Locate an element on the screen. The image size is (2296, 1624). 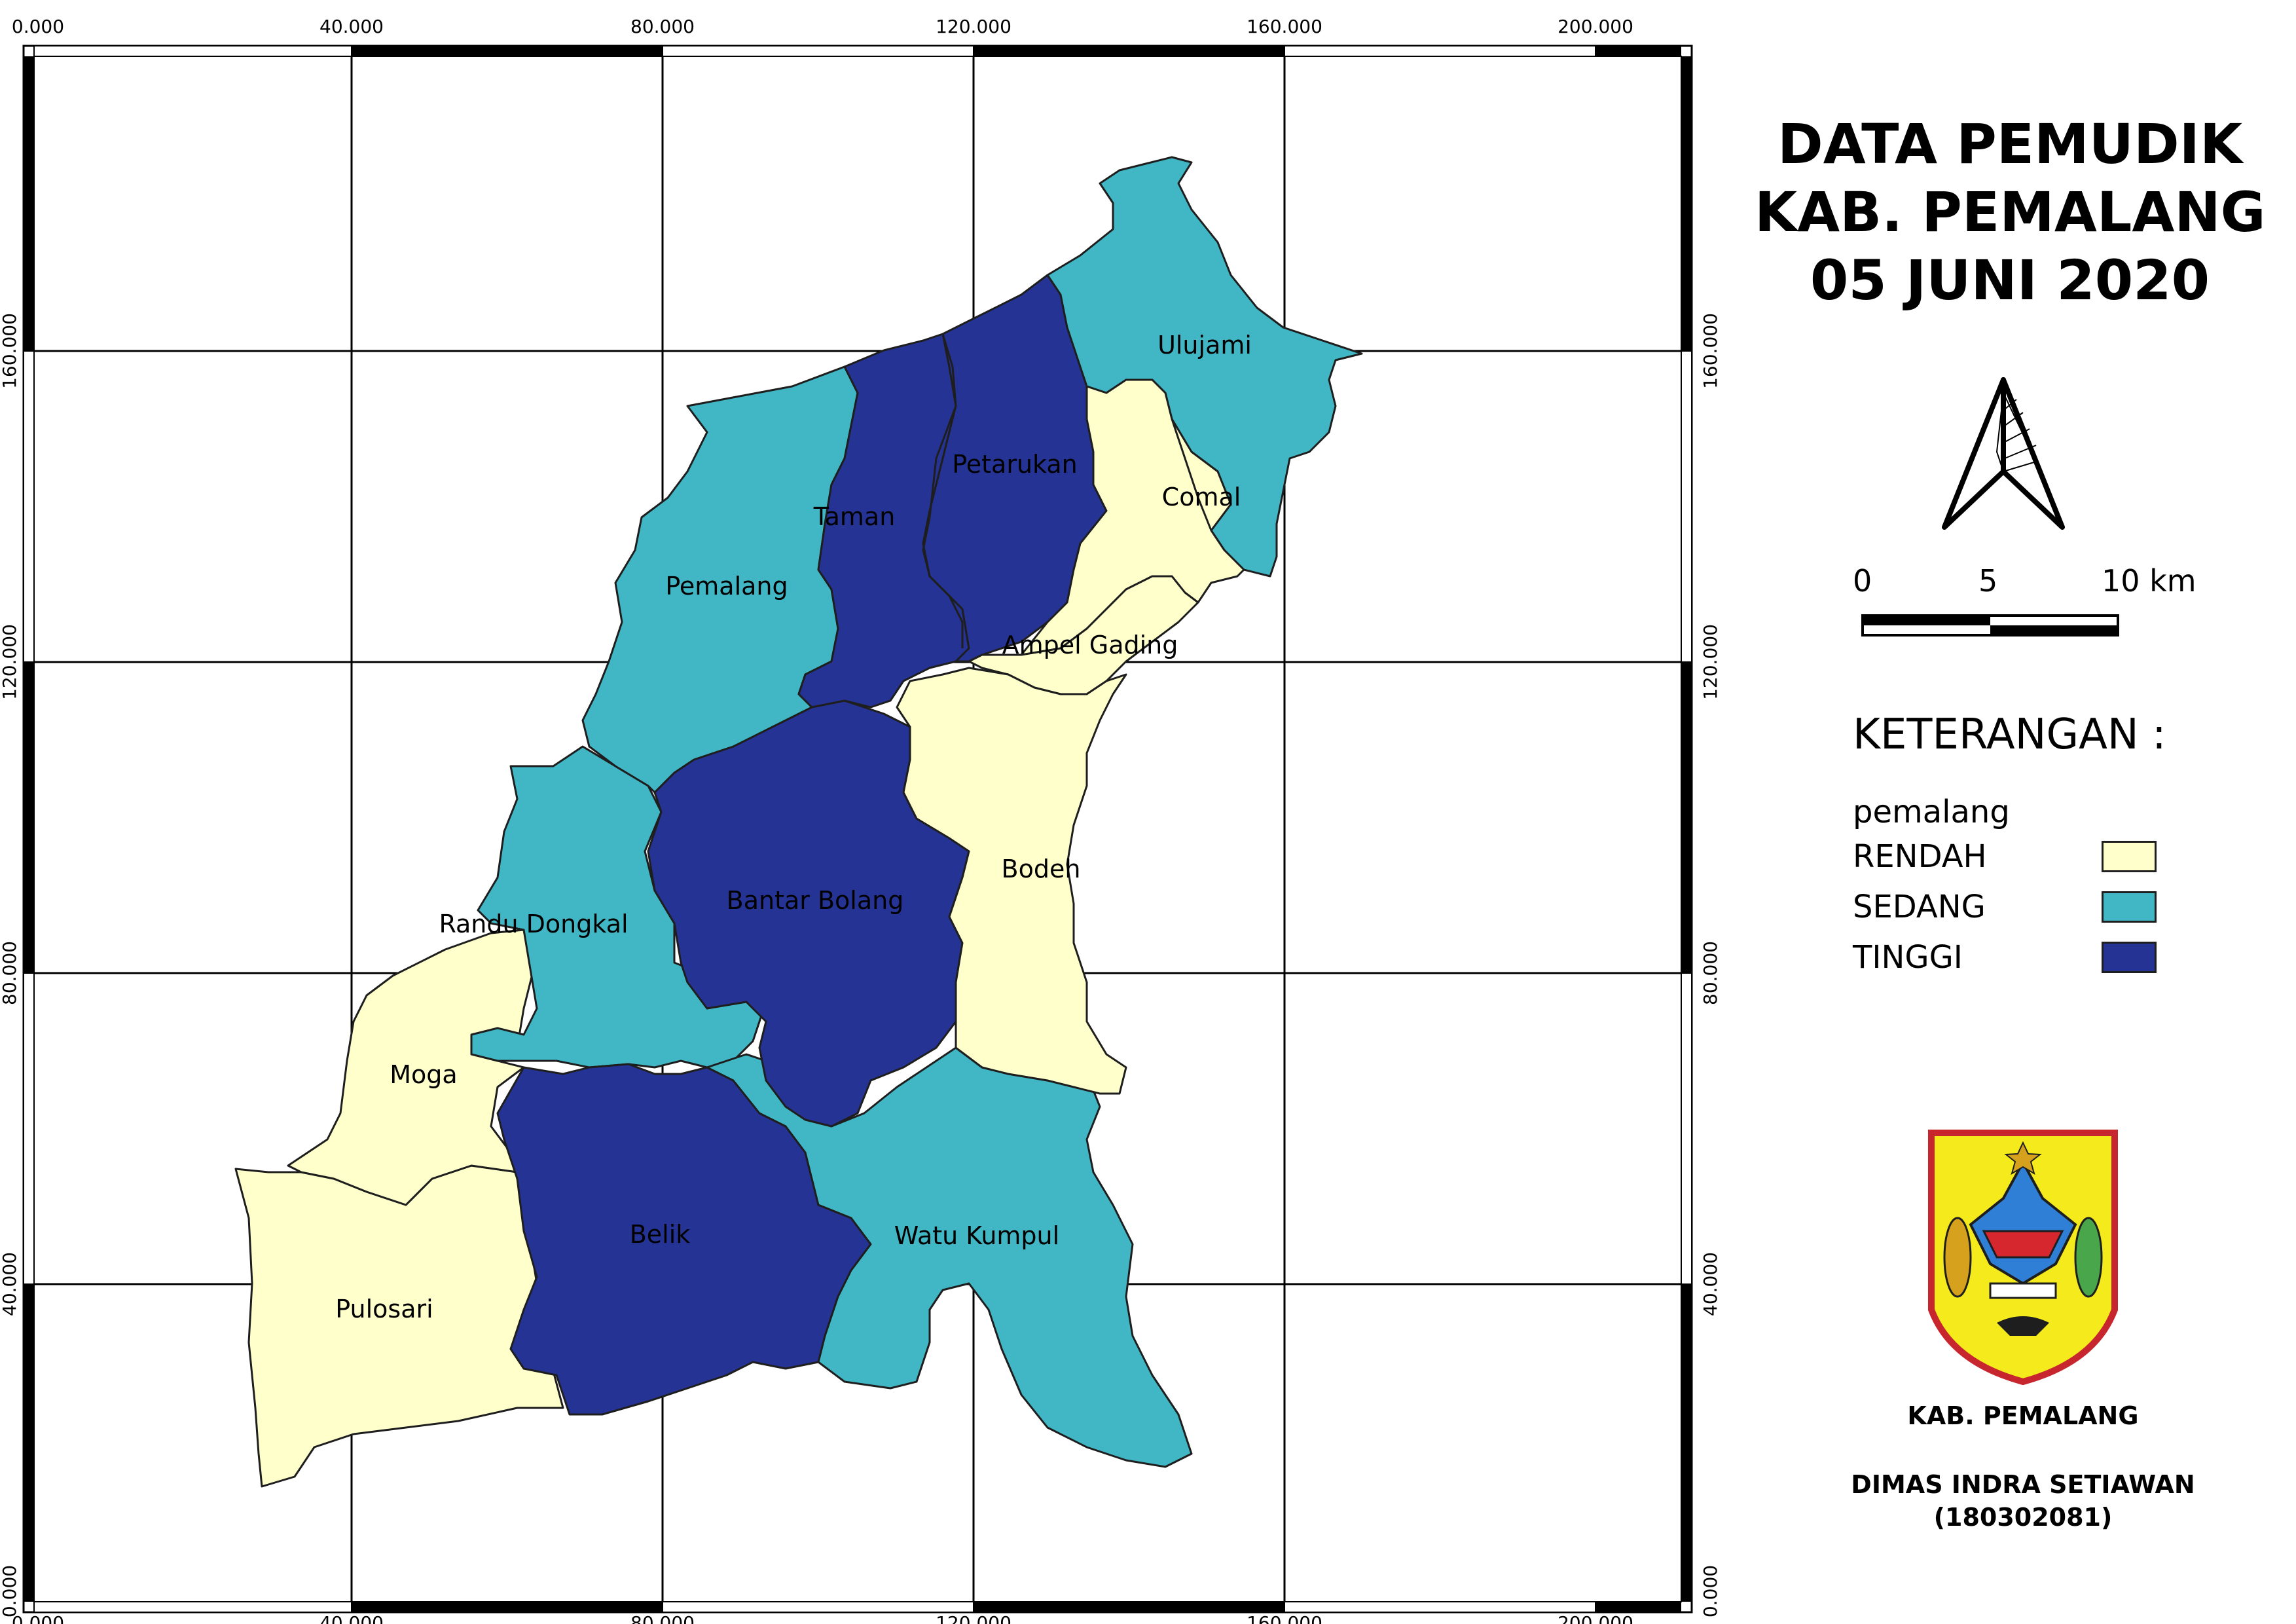
region-bantar-bolang is located at coordinates (808, 913).